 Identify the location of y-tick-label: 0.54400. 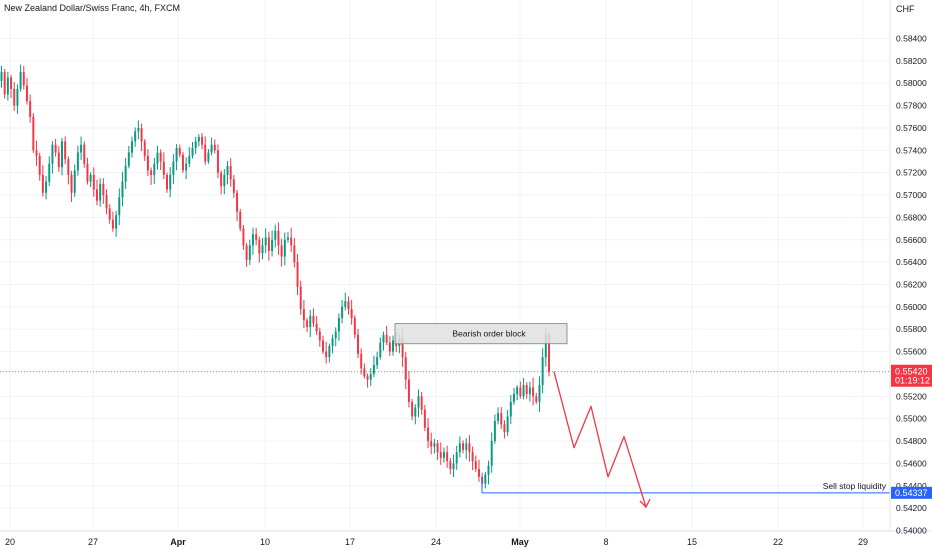
(911, 486).